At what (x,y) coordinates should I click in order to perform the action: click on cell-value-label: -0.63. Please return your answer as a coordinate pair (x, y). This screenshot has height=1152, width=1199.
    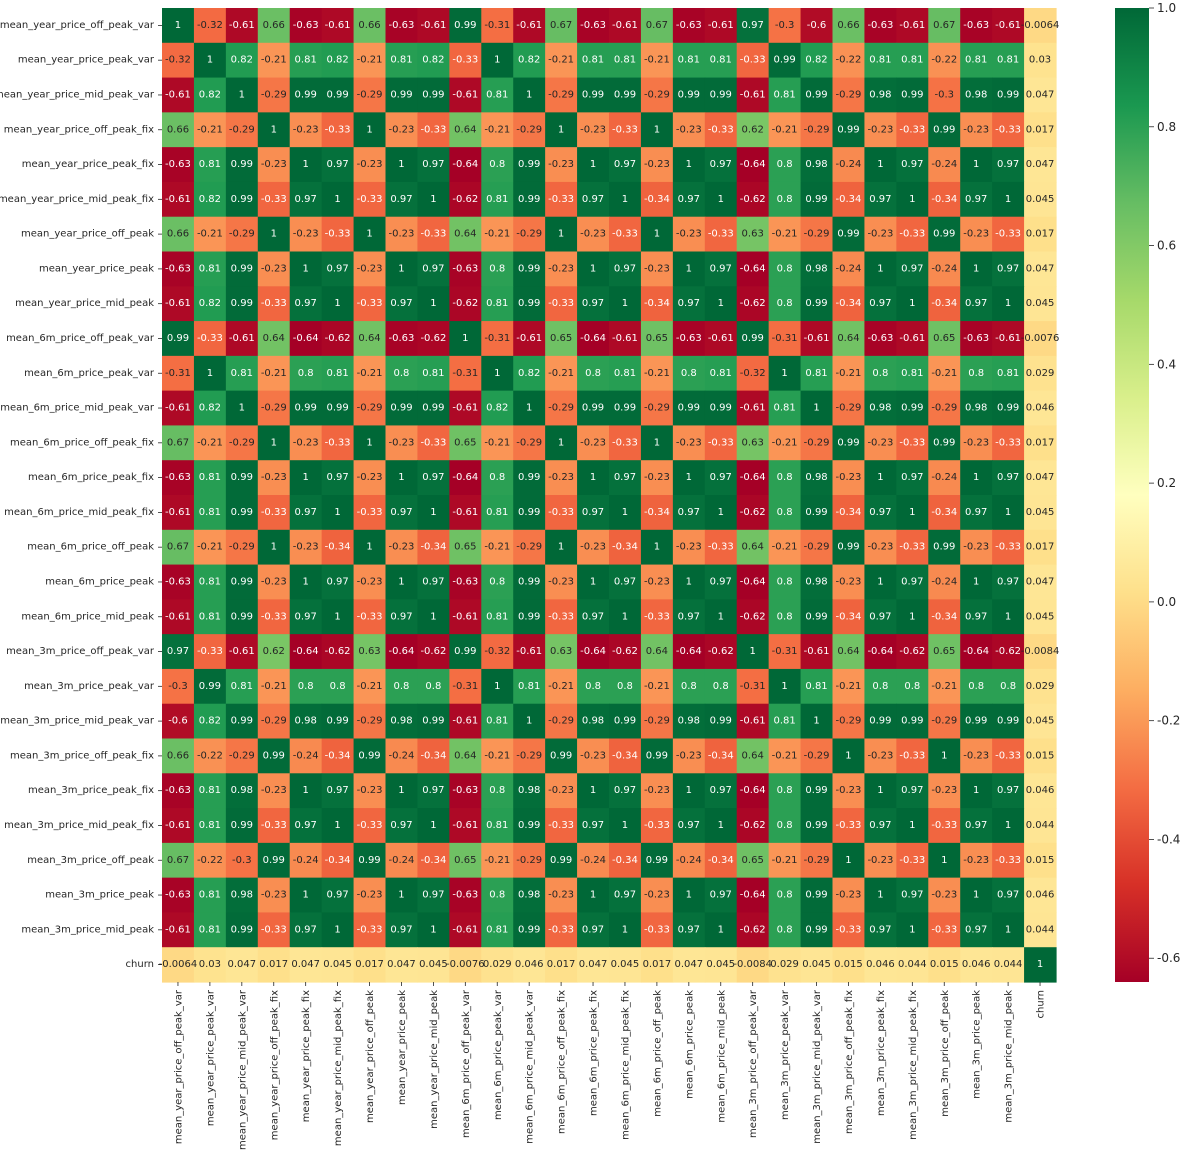
    Looking at the image, I should click on (306, 25).